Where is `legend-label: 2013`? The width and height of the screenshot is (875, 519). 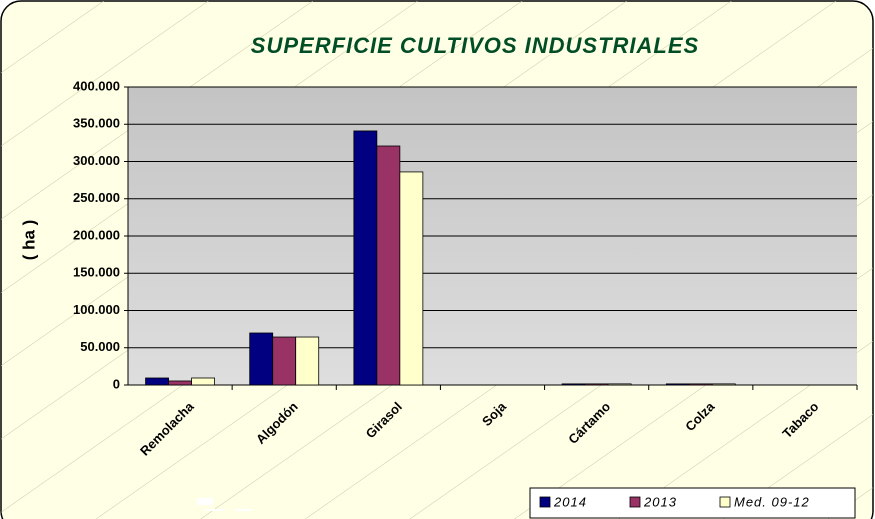 legend-label: 2013 is located at coordinates (660, 501).